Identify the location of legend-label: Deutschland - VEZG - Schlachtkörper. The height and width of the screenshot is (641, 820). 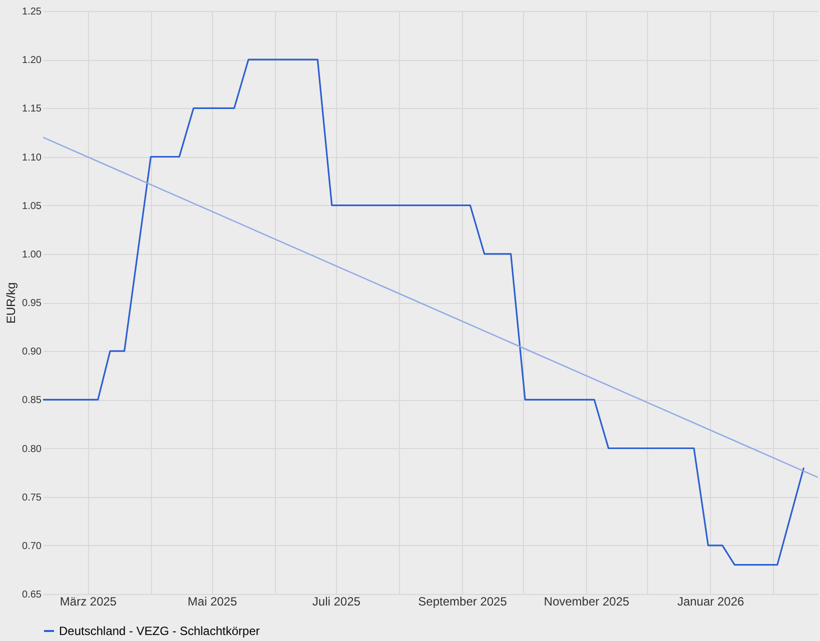
(159, 631).